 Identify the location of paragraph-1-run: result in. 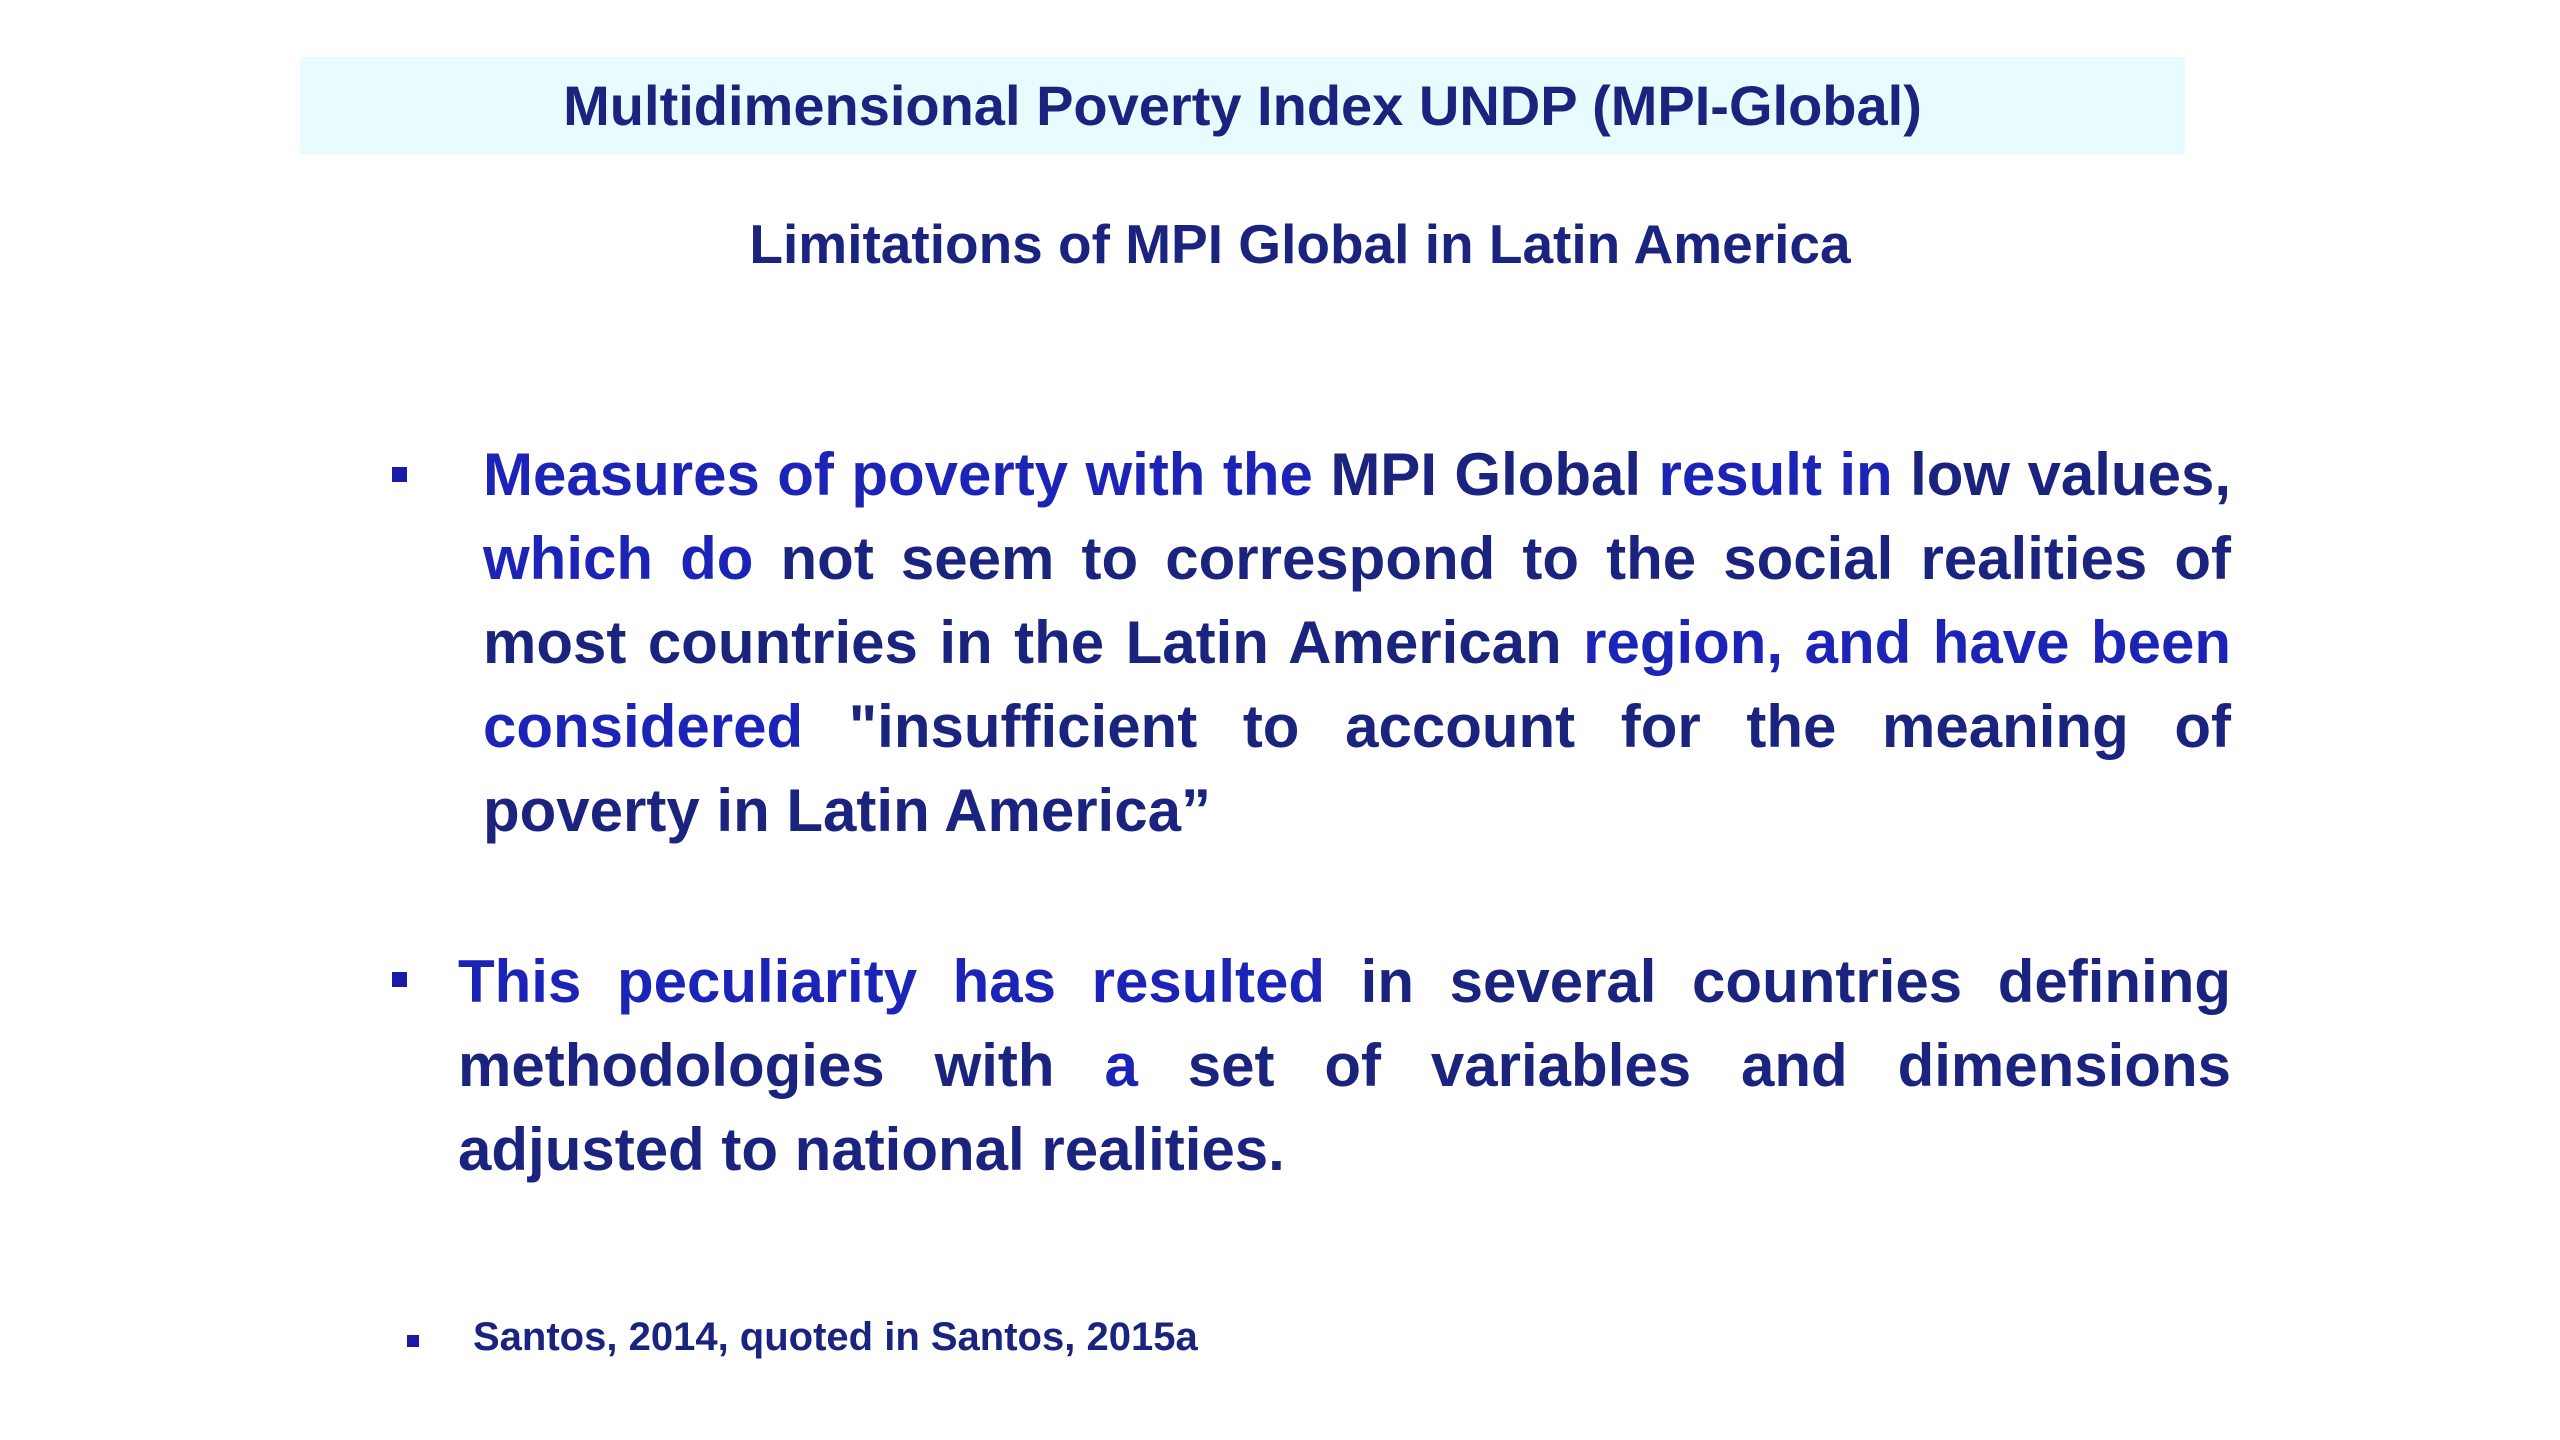
(1784, 474).